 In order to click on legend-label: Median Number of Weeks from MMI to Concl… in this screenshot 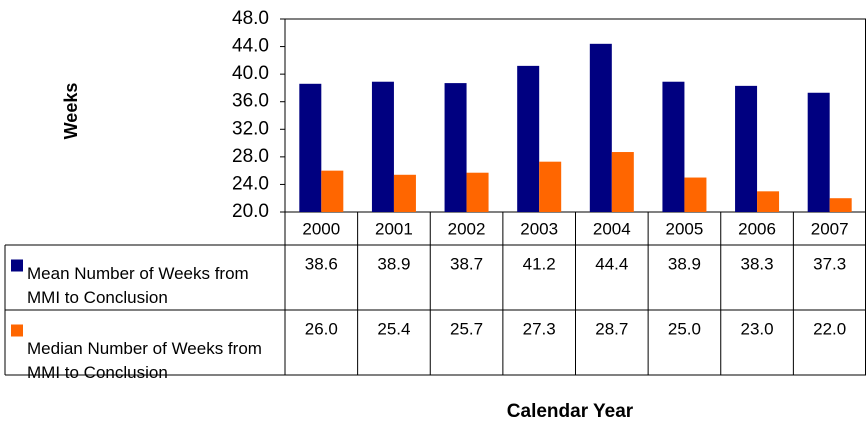, I will do `click(144, 360)`.